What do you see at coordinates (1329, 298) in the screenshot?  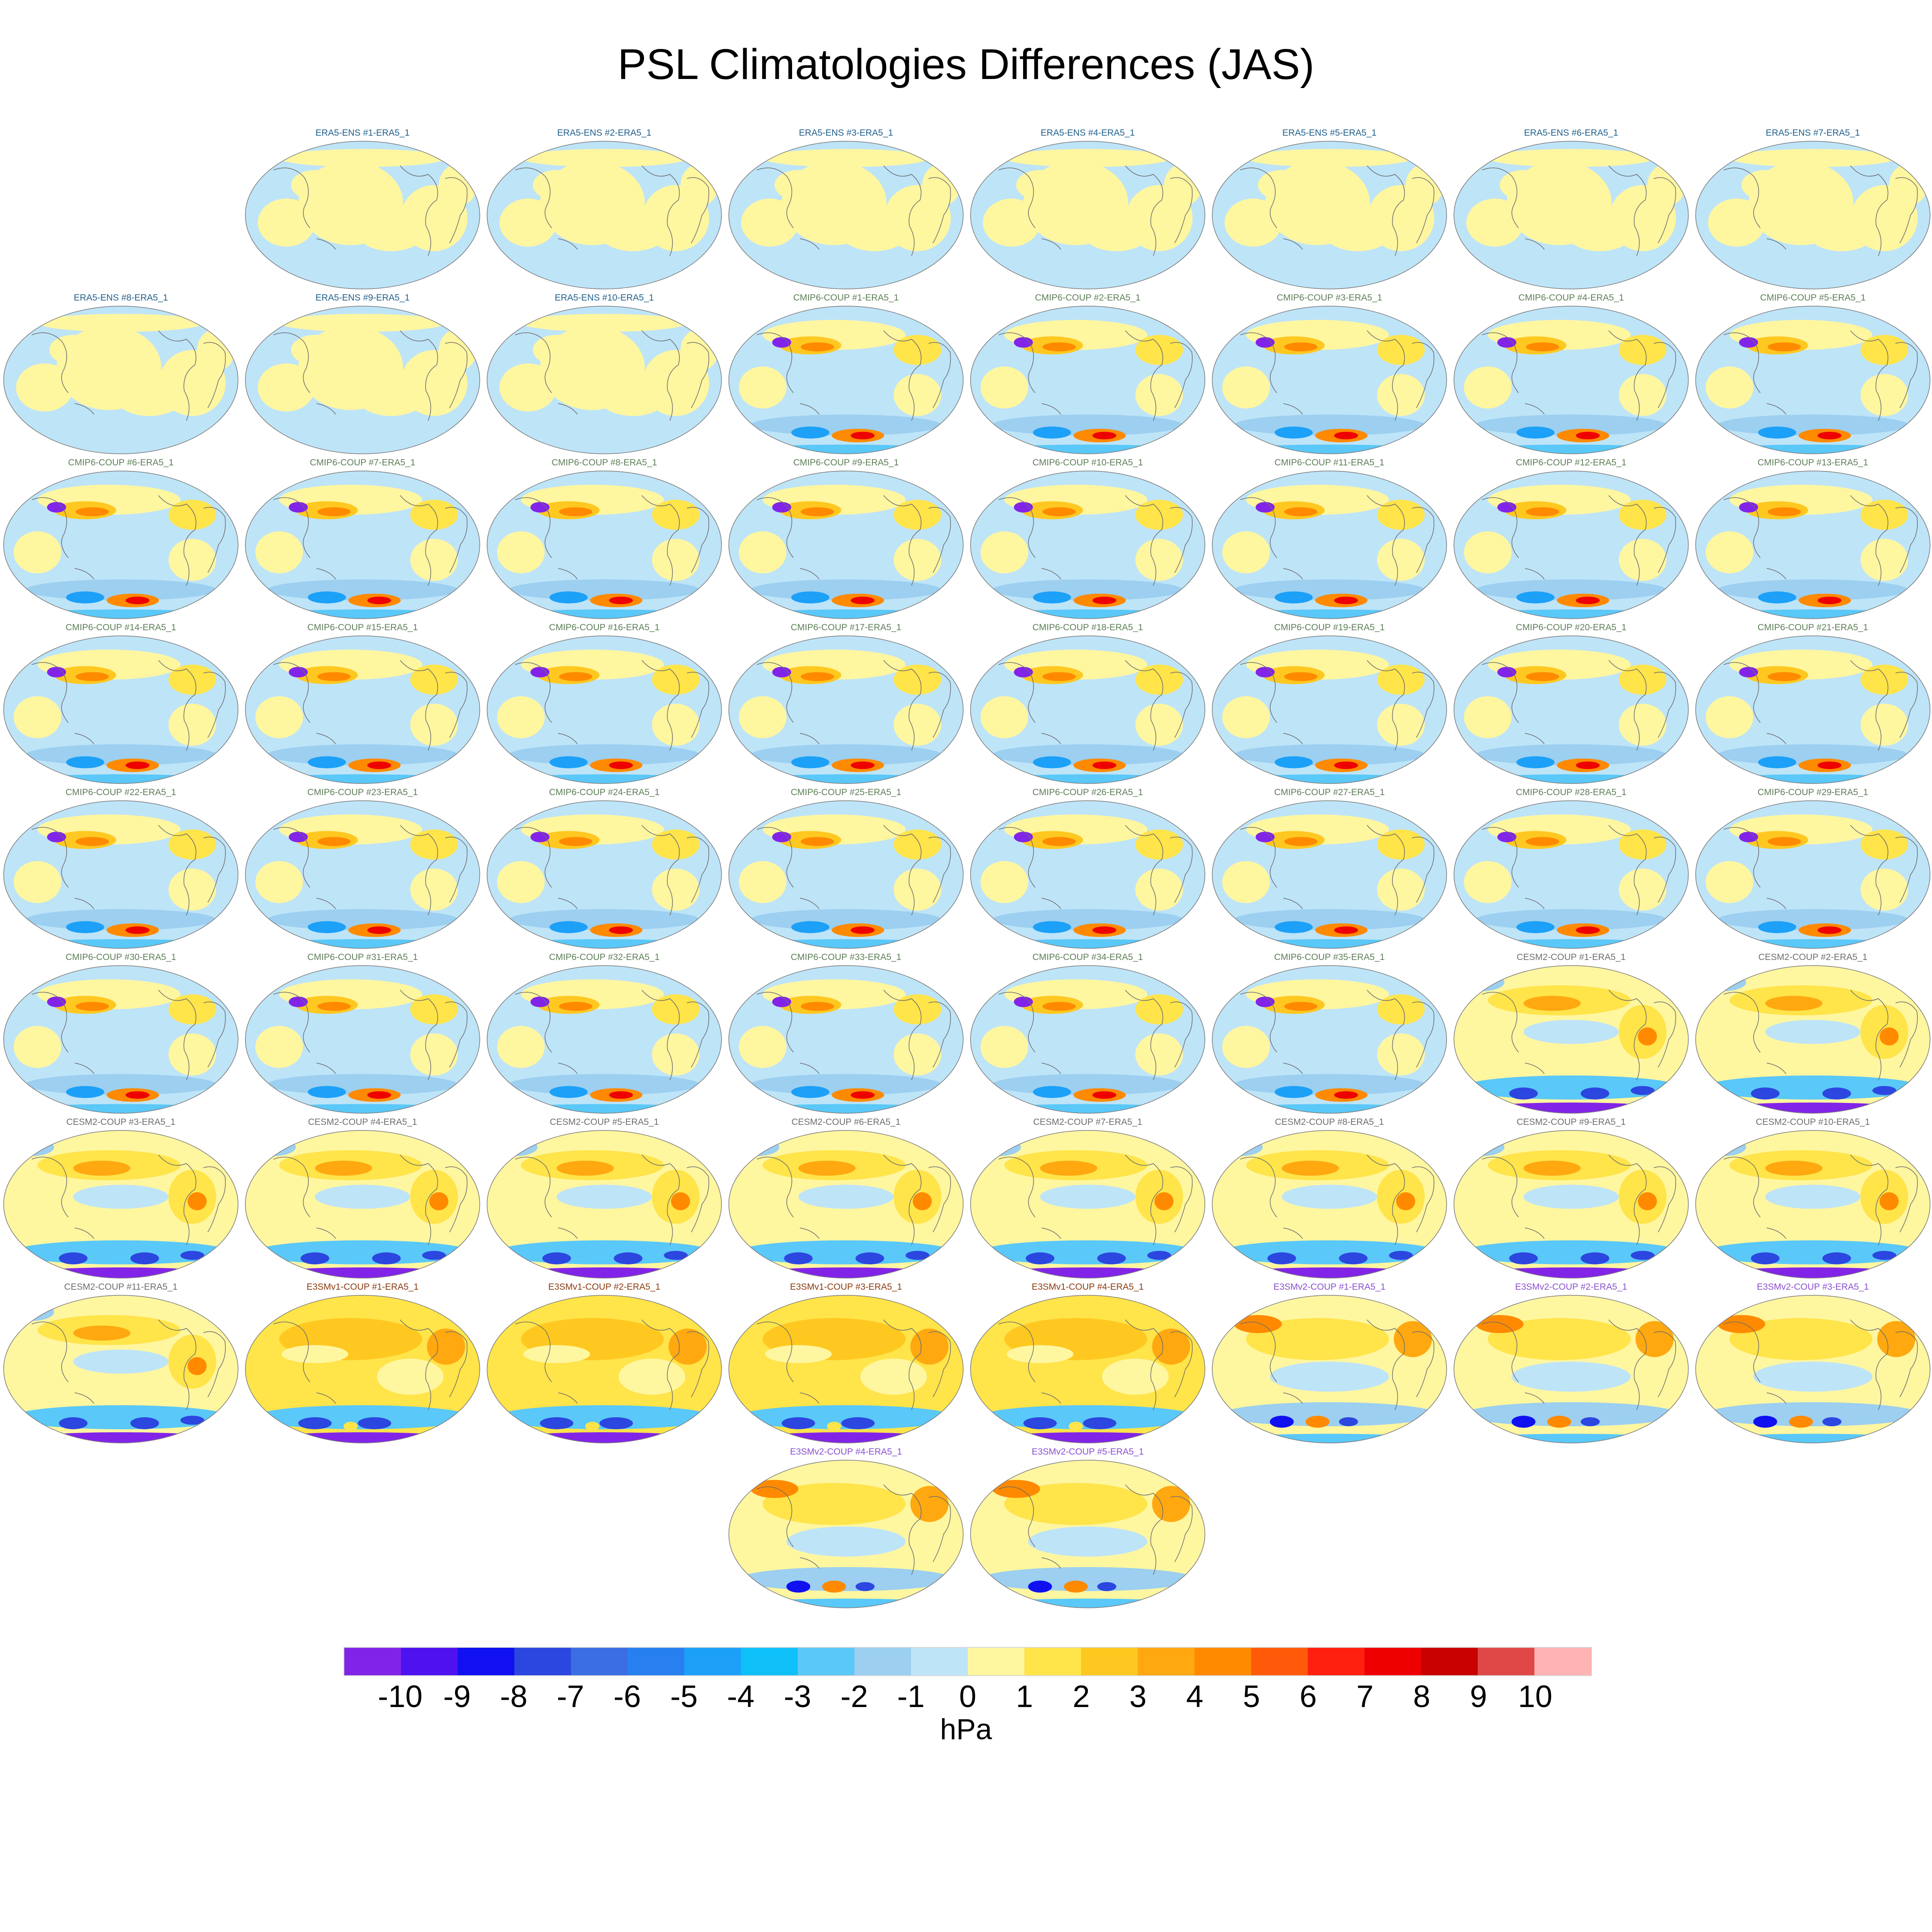 I see `panel-title: CMIP6-COUP #3-ERA5_1` at bounding box center [1329, 298].